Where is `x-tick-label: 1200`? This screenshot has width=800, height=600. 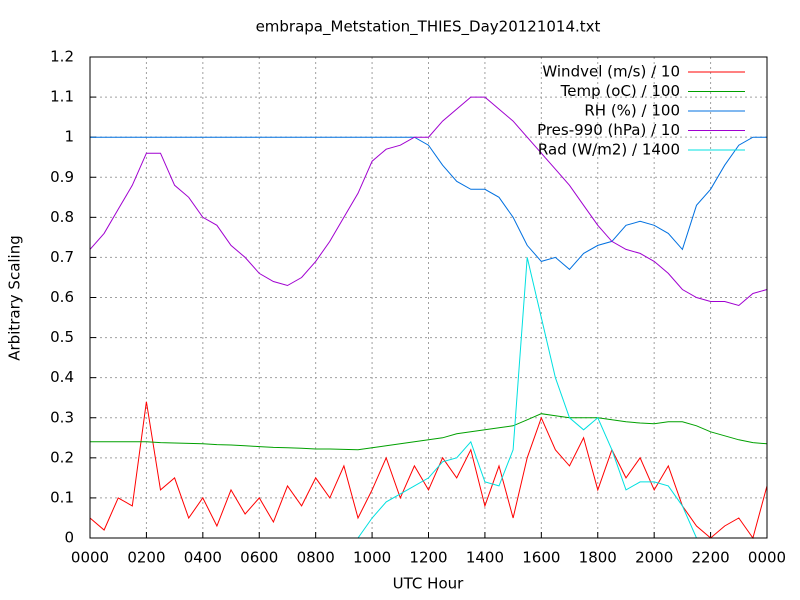 x-tick-label: 1200 is located at coordinates (428, 558).